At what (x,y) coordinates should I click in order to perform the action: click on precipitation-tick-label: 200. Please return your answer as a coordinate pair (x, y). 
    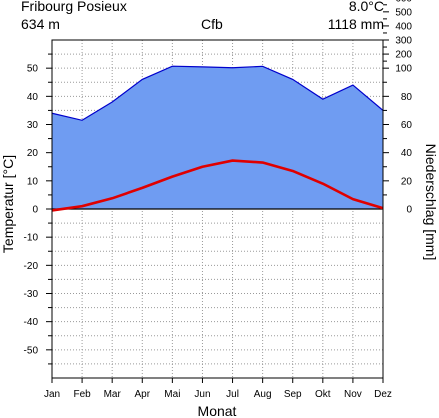
    Looking at the image, I should click on (403, 55).